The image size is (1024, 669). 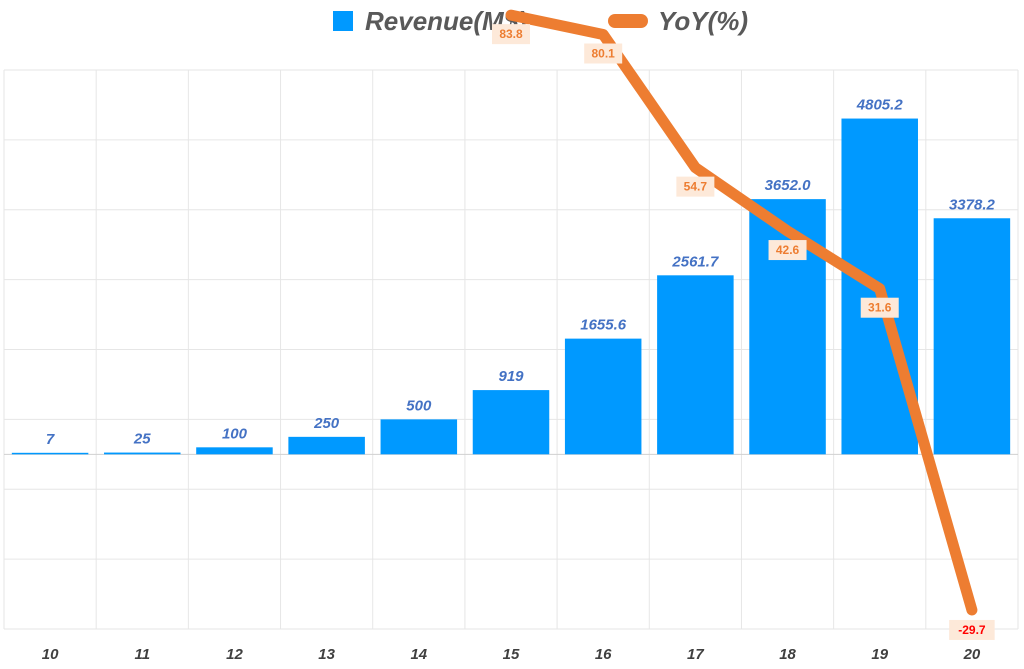 I want to click on revenue-bar-label: 250, so click(x=326, y=423).